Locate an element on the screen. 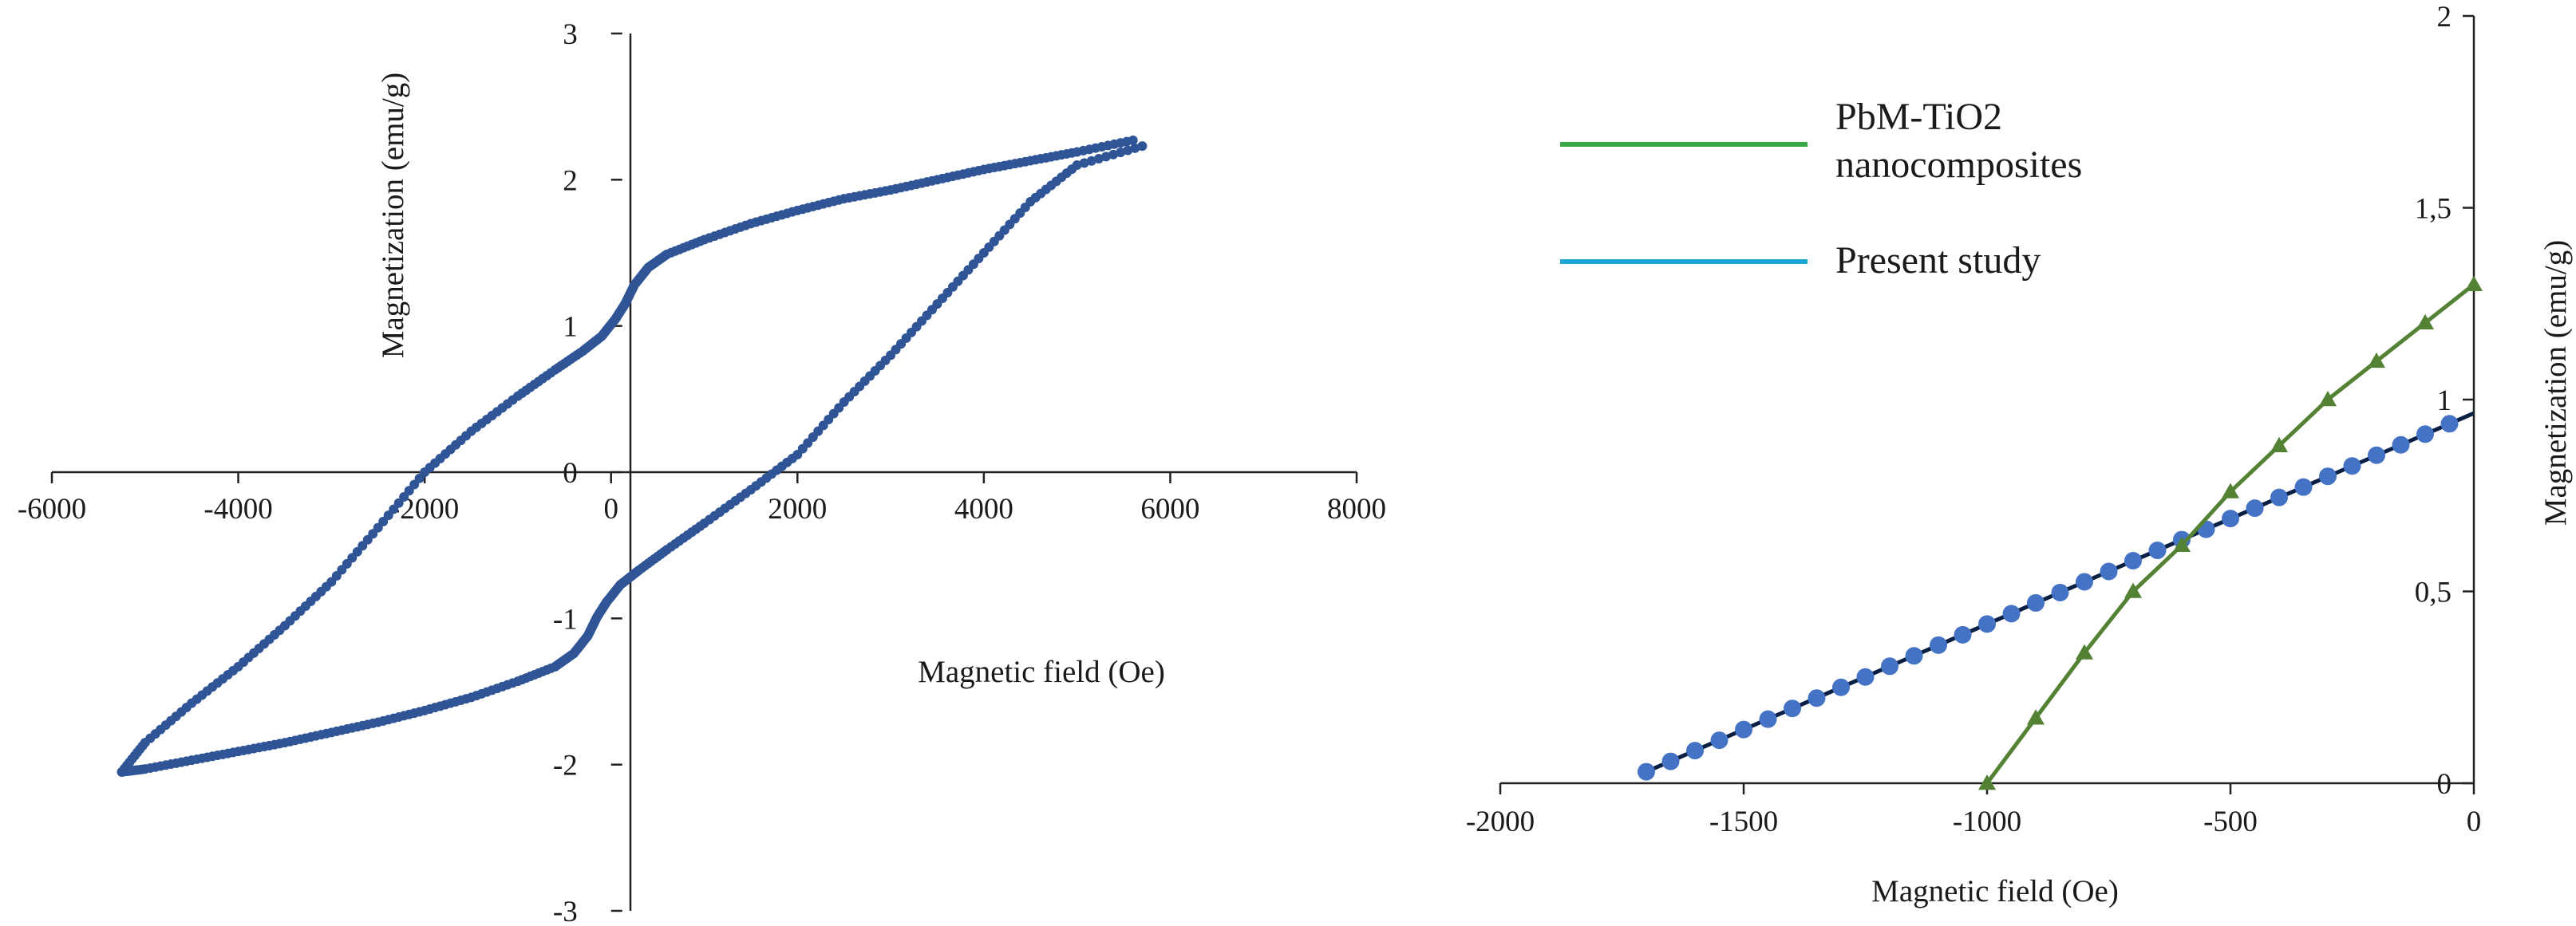  legend-label-present-study: Present study is located at coordinates (1938, 261).